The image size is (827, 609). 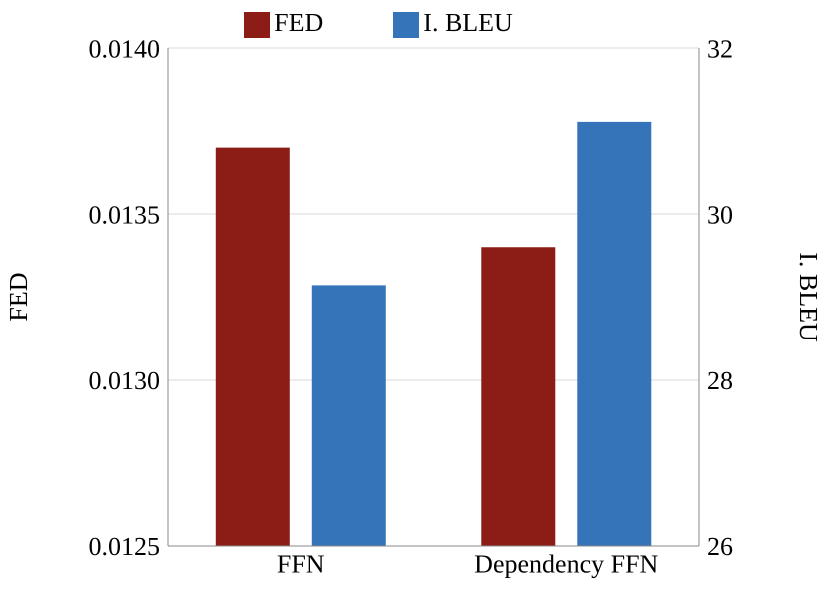 I want to click on x-tick-label: Dependency FFN, so click(x=566, y=563).